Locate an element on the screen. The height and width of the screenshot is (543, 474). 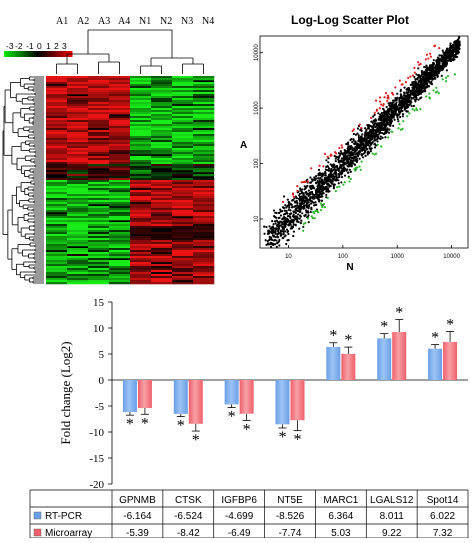
colorbar-swatch is located at coordinates (63, 54).